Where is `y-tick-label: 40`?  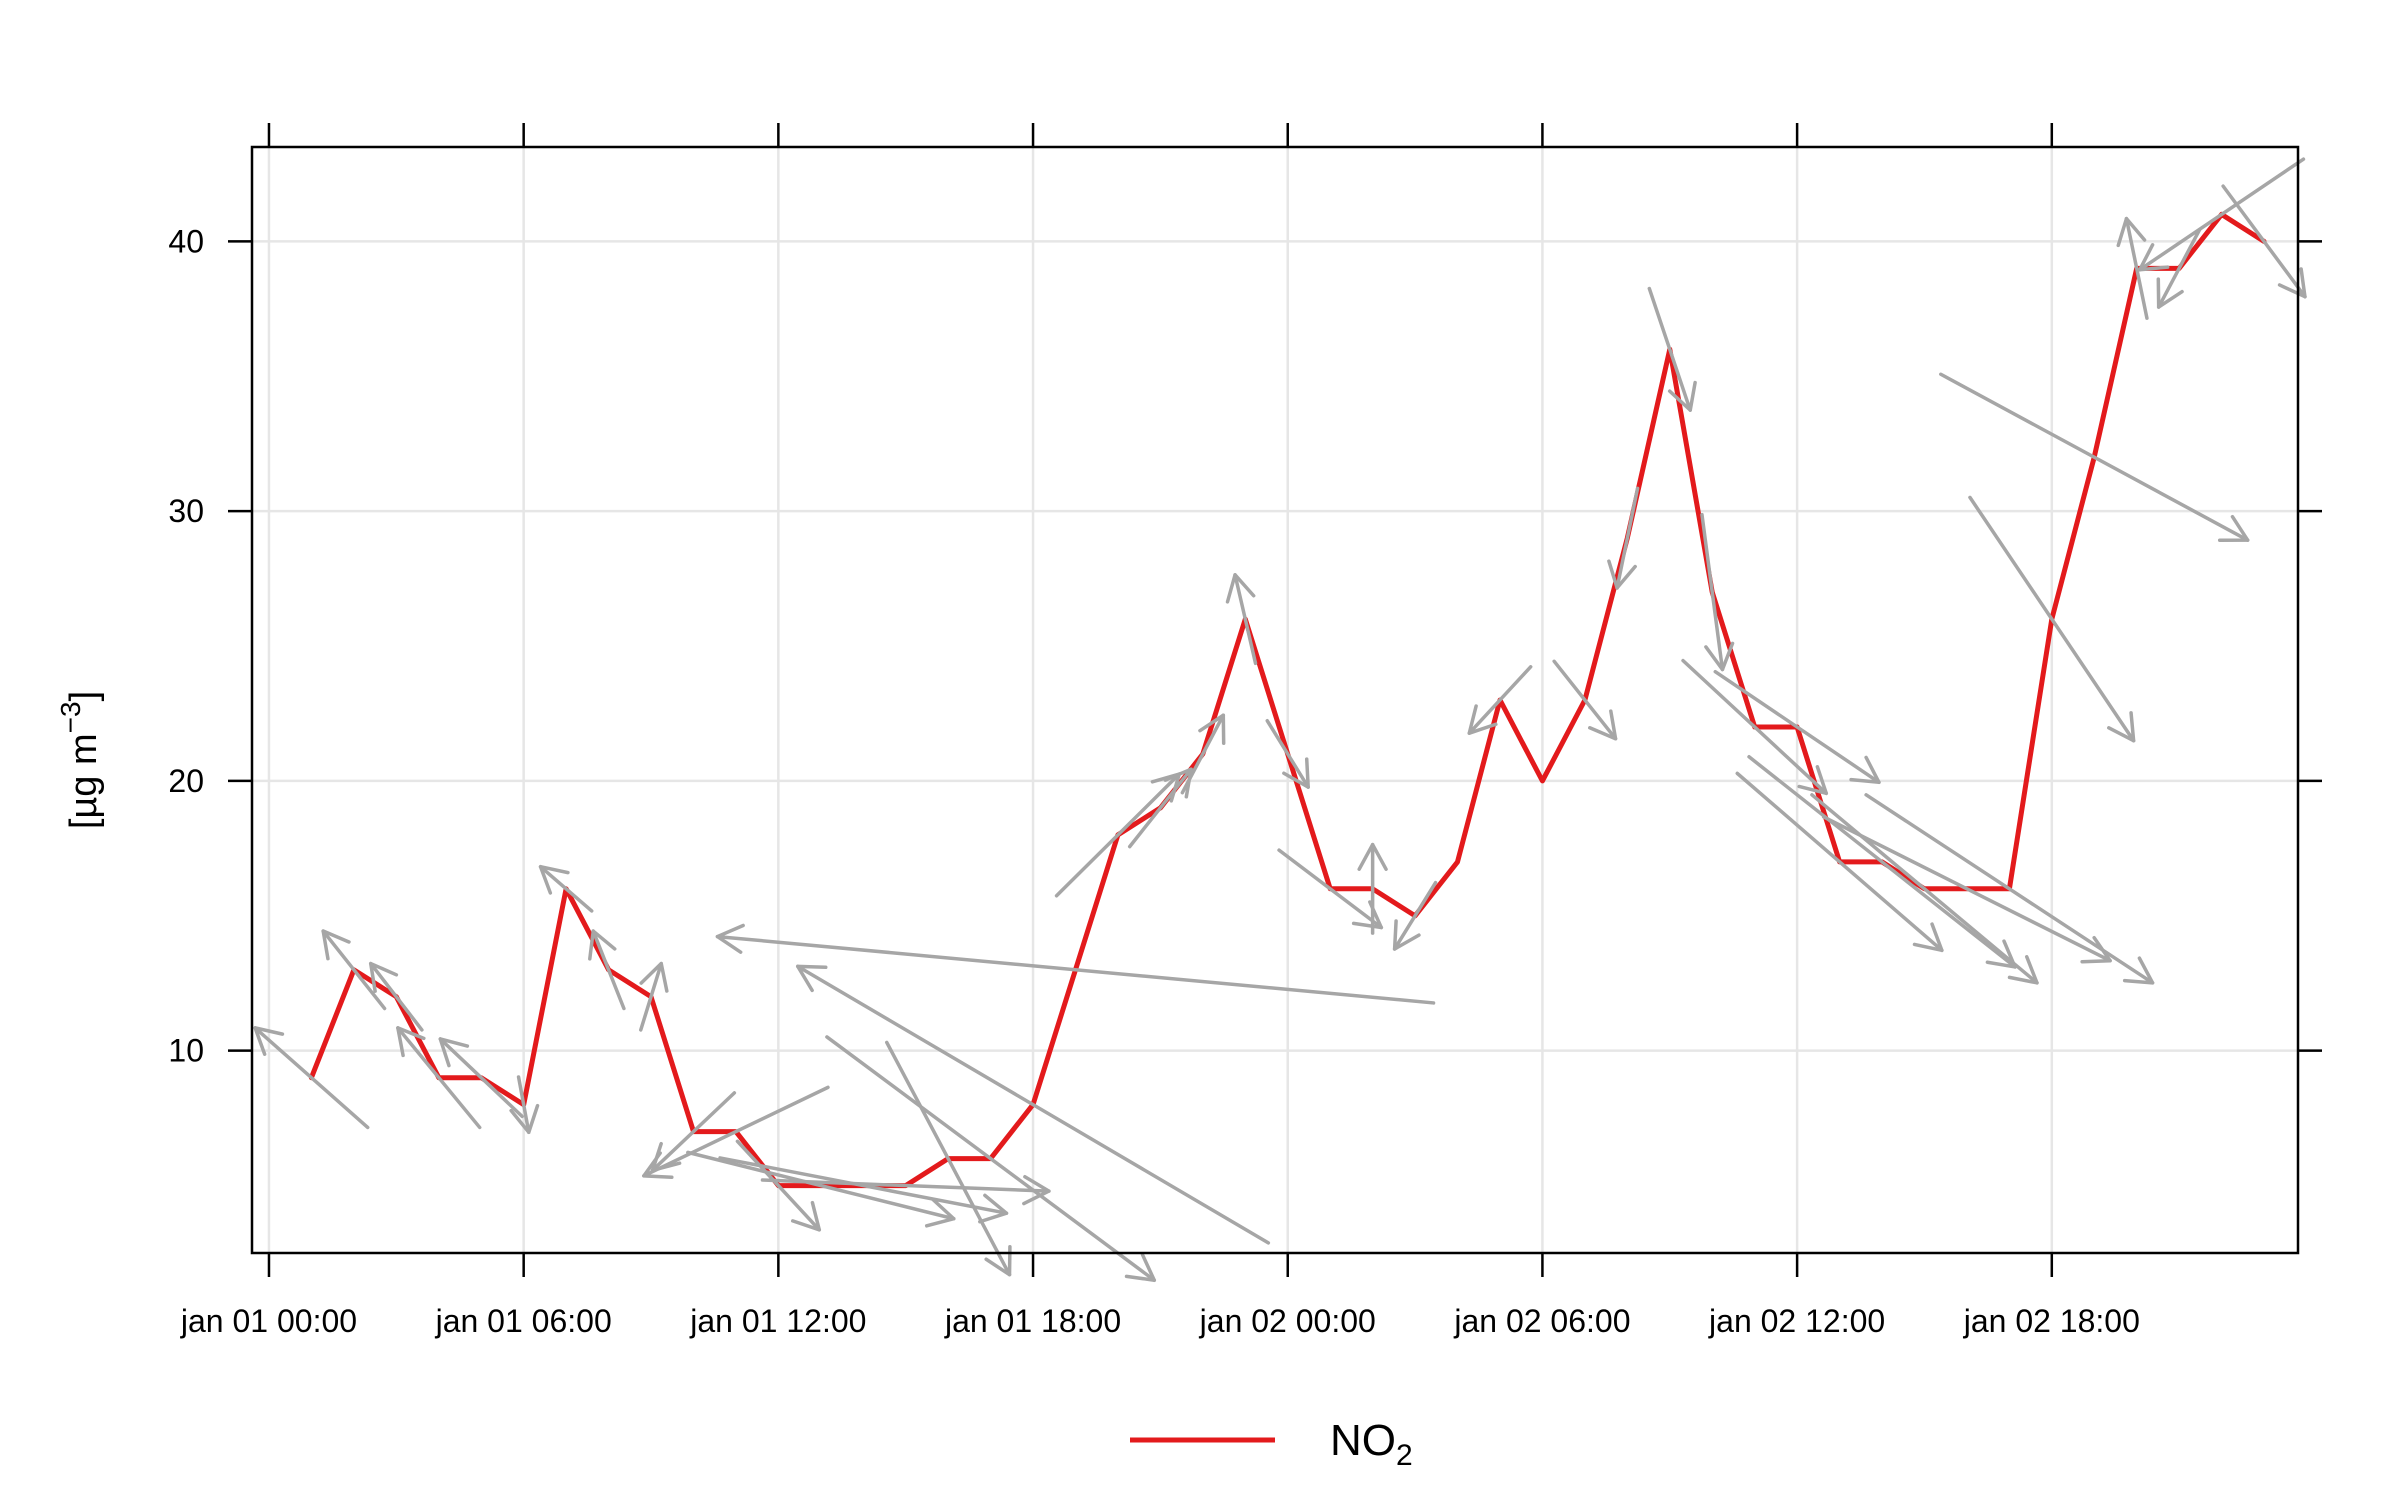 y-tick-label: 40 is located at coordinates (186, 241).